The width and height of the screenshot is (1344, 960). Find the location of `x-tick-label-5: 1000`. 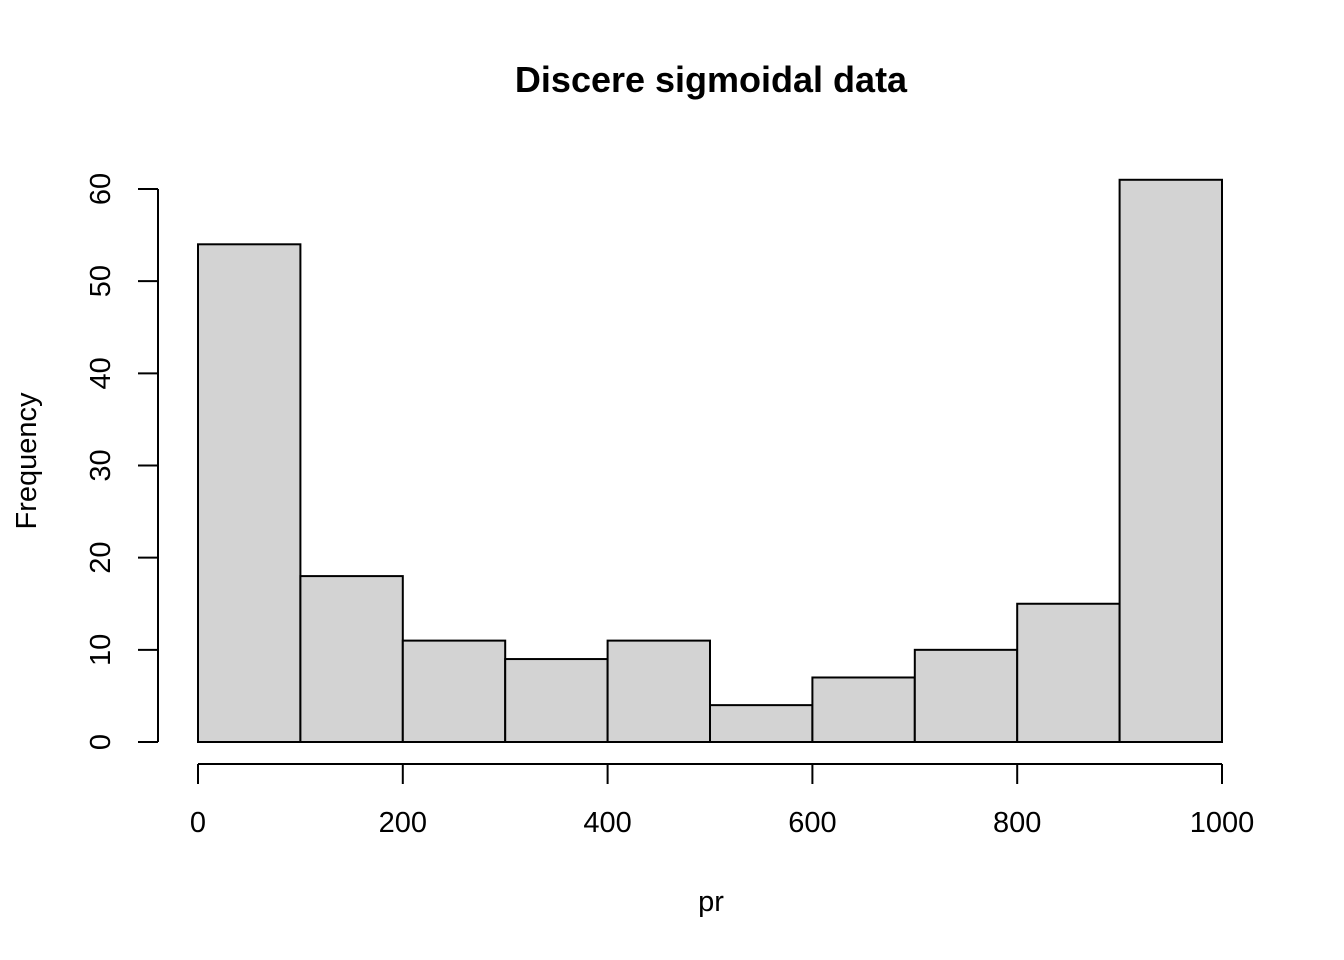

x-tick-label-5: 1000 is located at coordinates (1222, 823).